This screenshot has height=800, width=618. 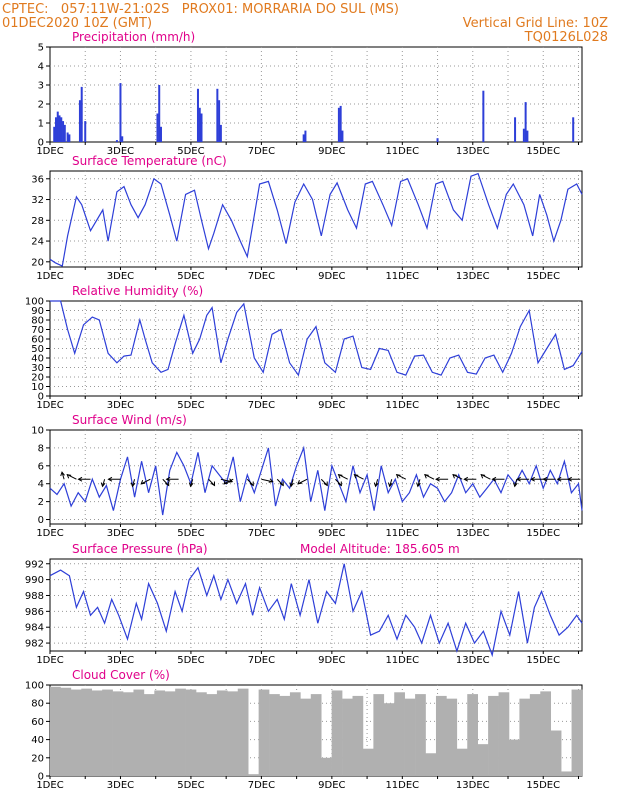 What do you see at coordinates (316, 338) in the screenshot?
I see `series-line-humidity` at bounding box center [316, 338].